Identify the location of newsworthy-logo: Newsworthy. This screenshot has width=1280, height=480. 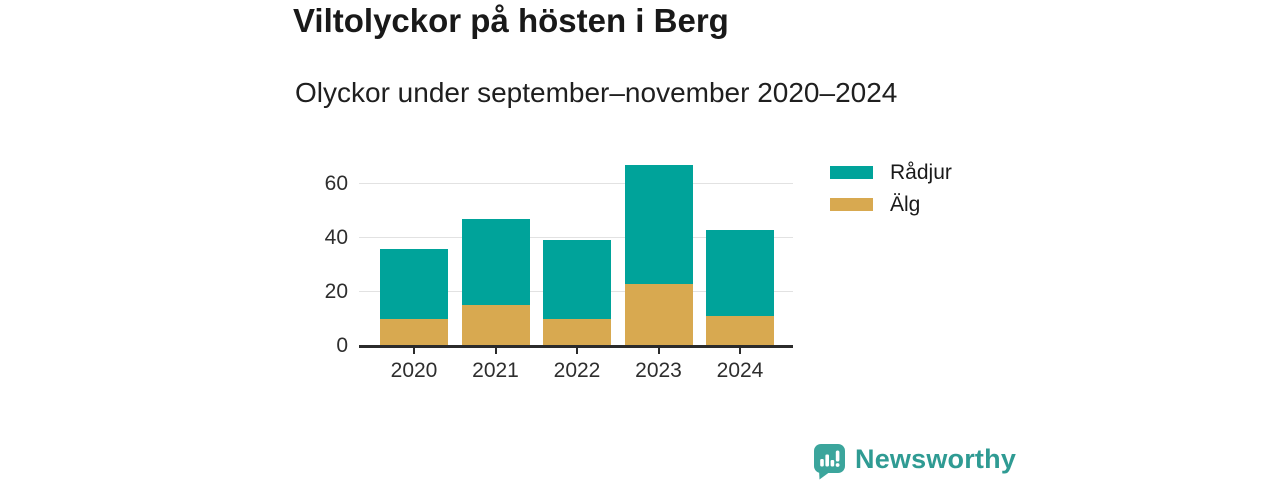
(915, 462).